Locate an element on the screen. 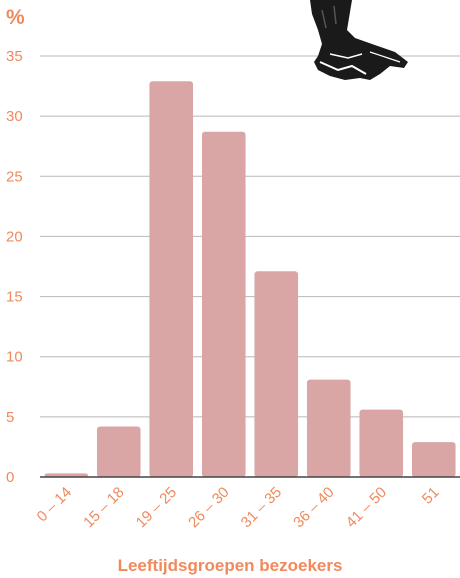 Image resolution: width=460 pixels, height=578 pixels. y-tick-label: 0 is located at coordinates (10, 477).